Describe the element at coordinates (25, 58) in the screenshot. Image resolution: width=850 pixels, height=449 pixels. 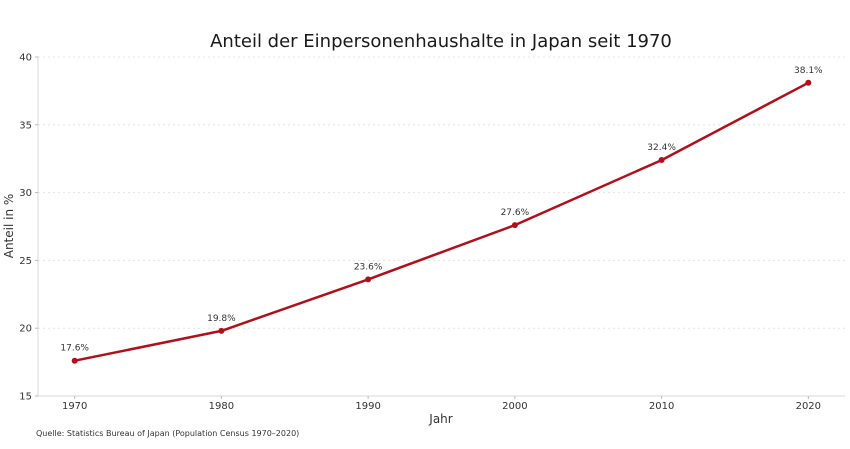
I see `y-tick-label: 40` at that location.